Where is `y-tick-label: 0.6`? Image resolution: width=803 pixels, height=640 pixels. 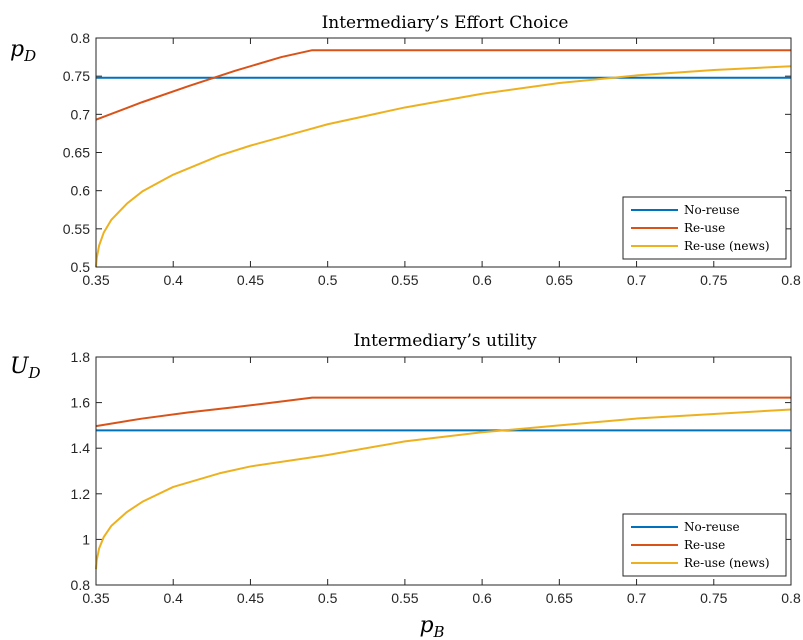
y-tick-label: 0.6 is located at coordinates (81, 191).